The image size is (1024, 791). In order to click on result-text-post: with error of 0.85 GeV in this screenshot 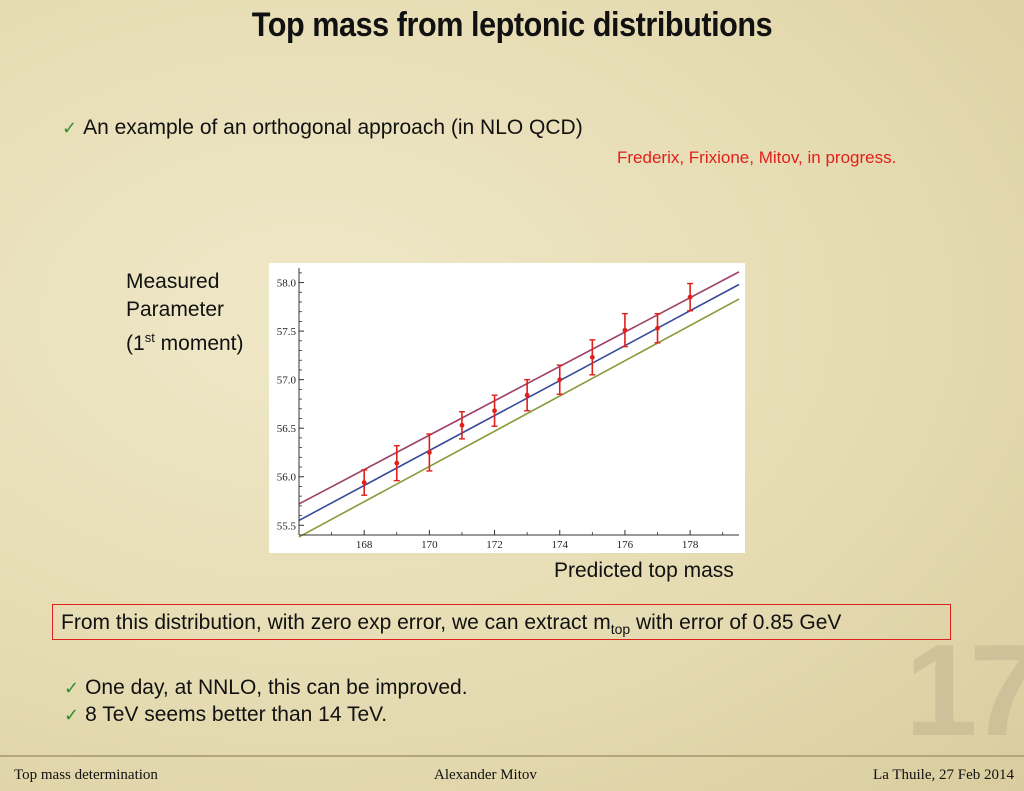, I will do `click(736, 622)`.